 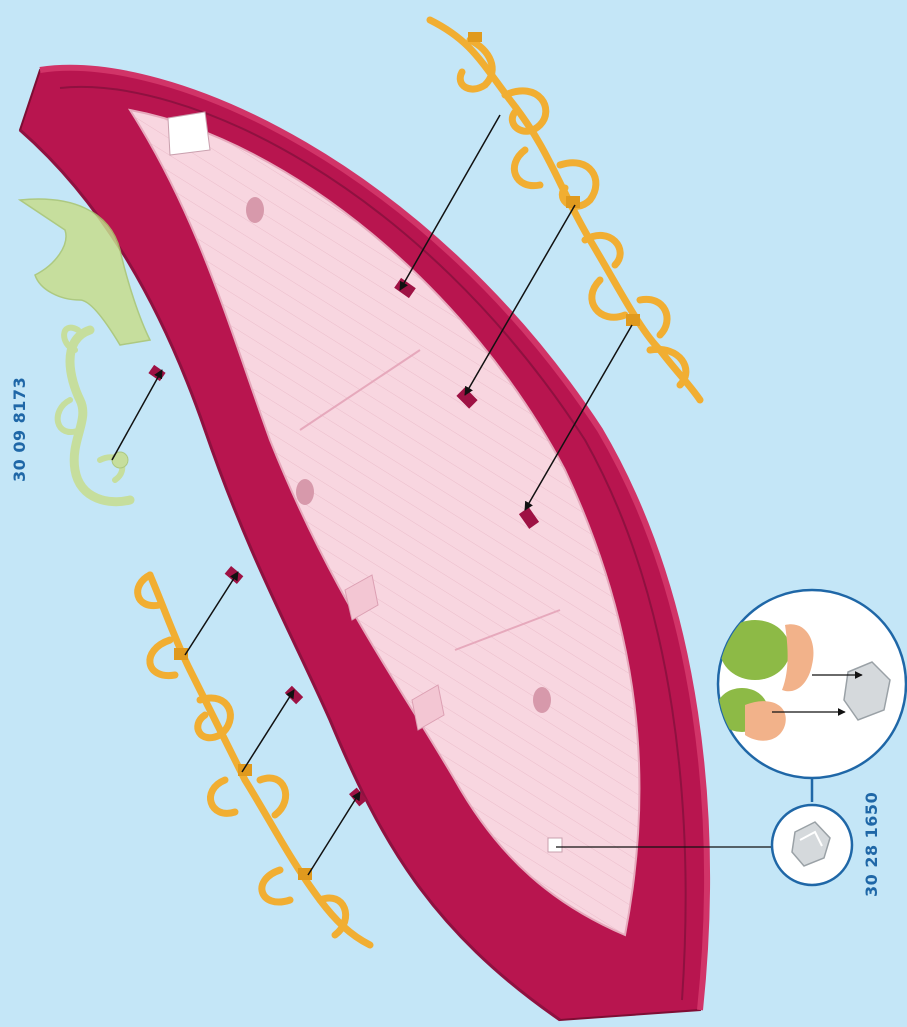 What do you see at coordinates (19, 429) in the screenshot?
I see `part-number-left: 30 09 8173` at bounding box center [19, 429].